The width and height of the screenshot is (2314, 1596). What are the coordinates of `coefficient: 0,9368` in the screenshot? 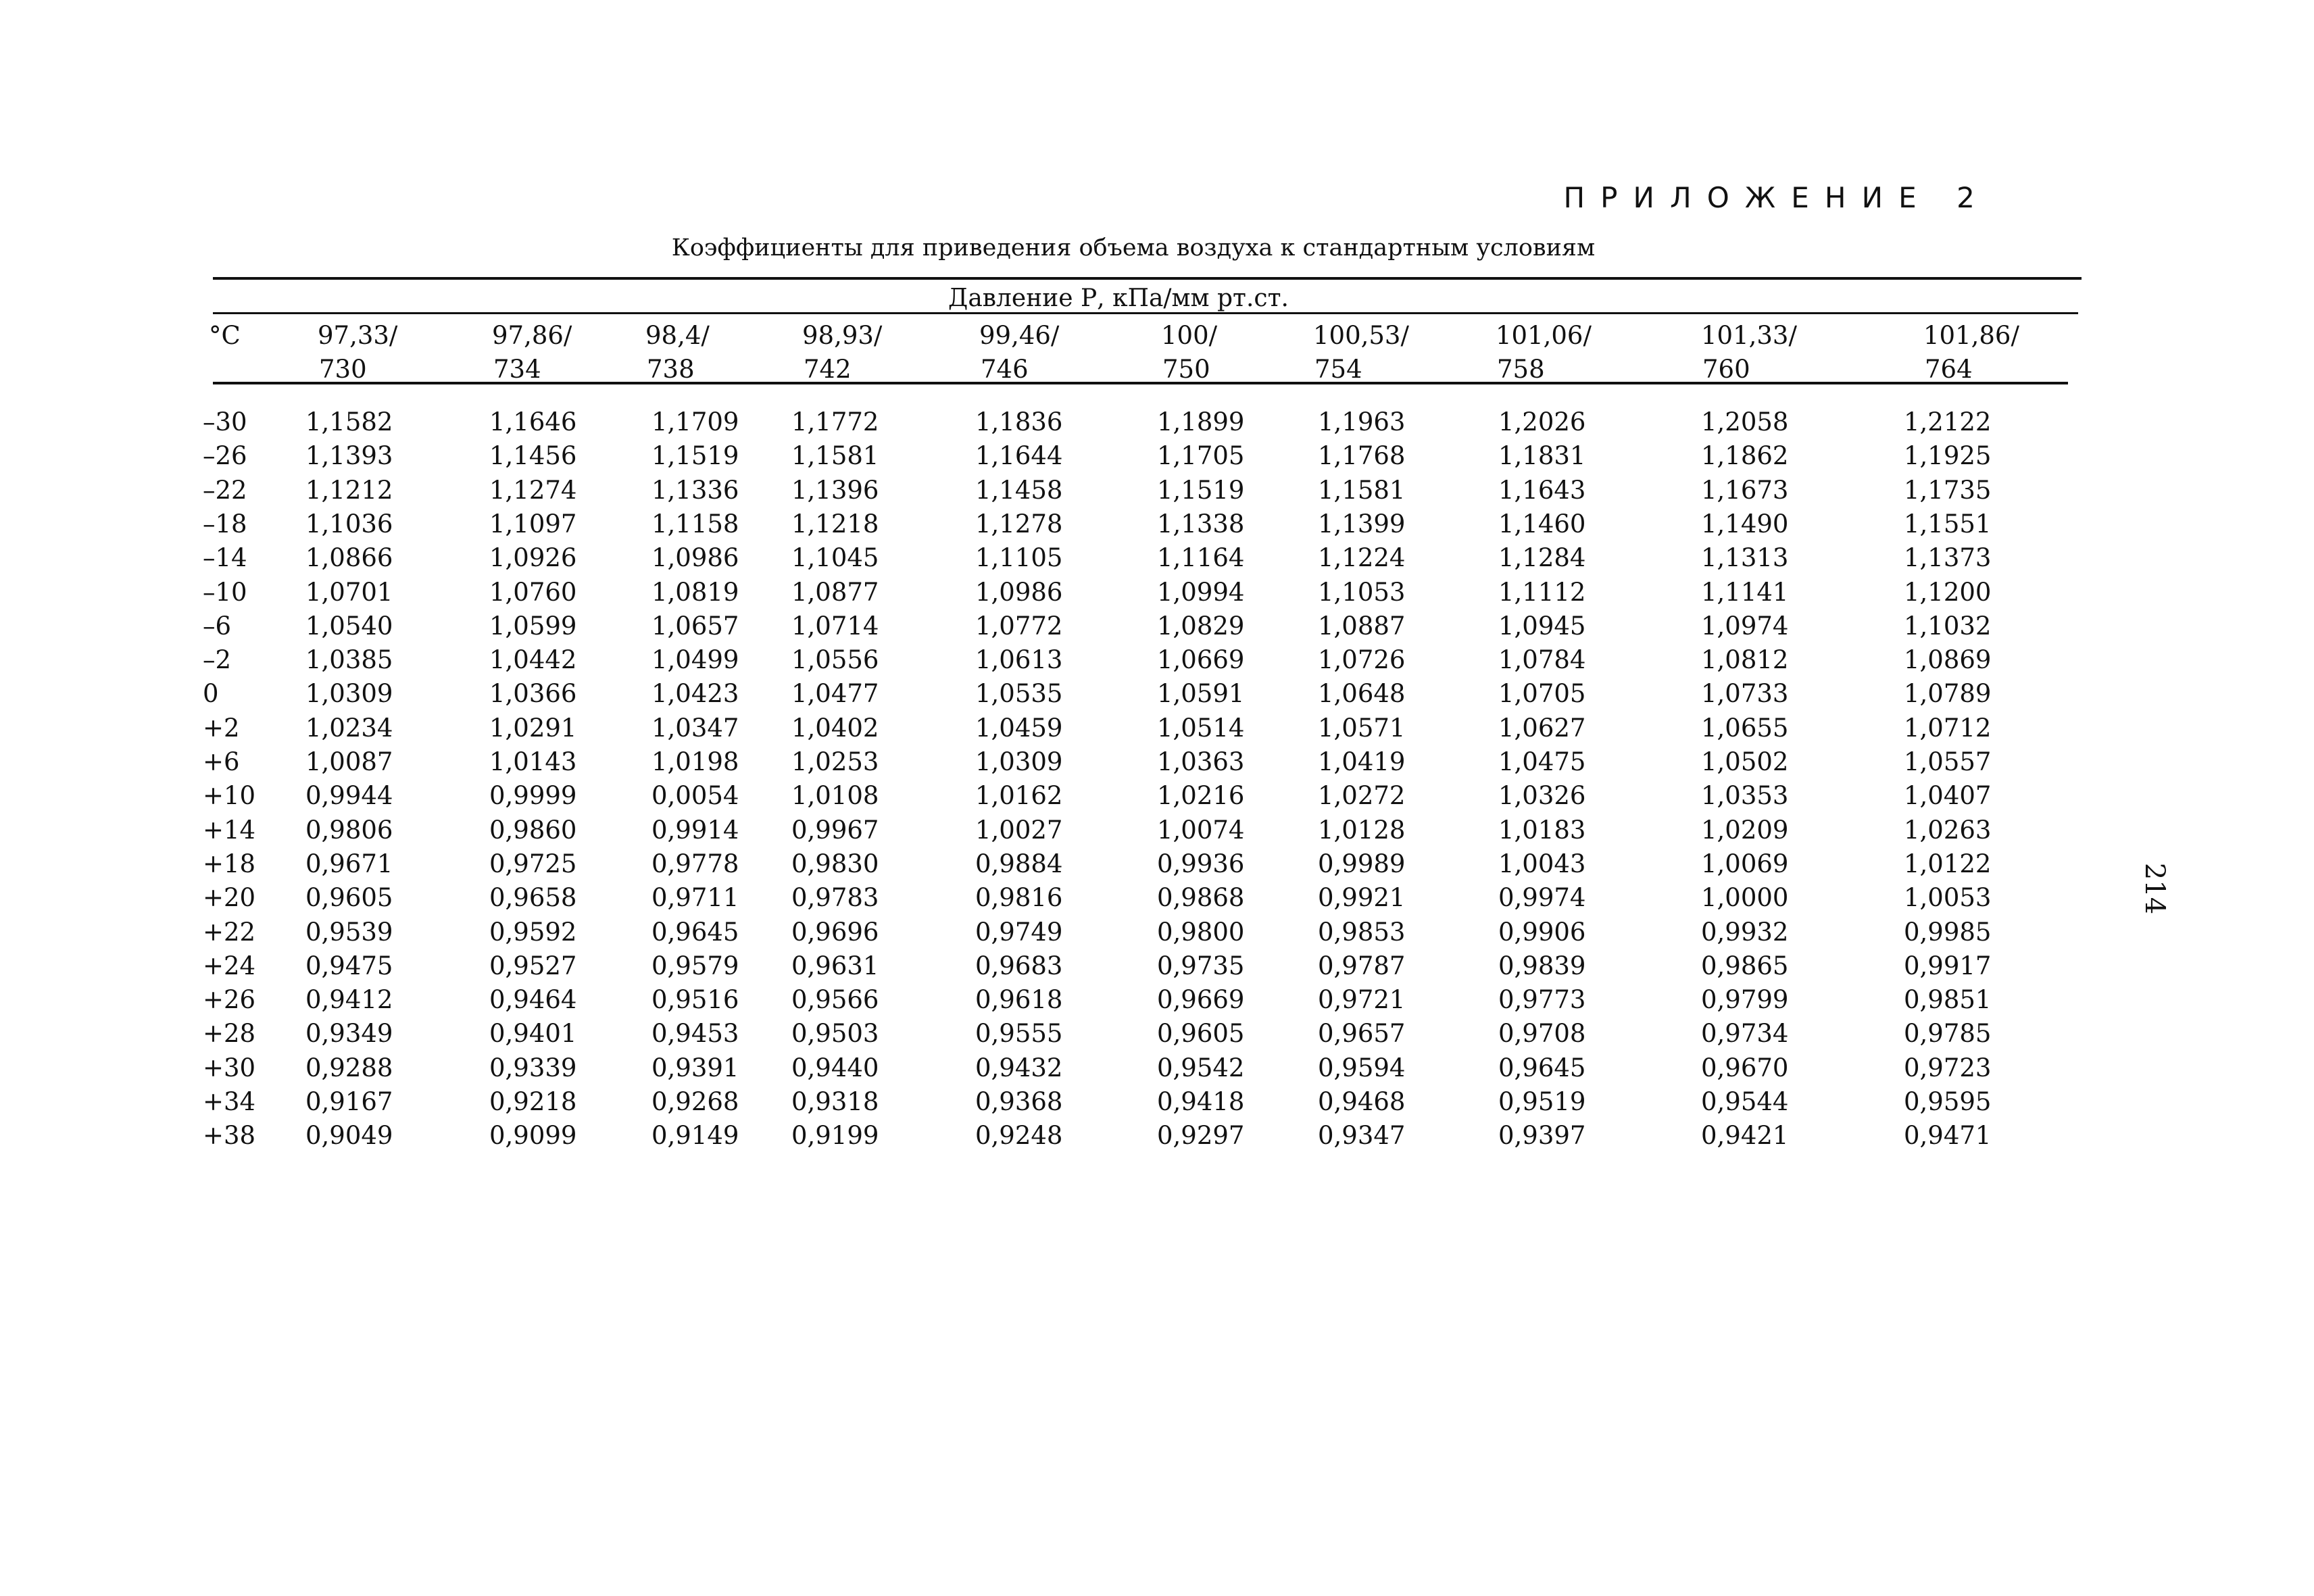 It's located at (1019, 1102).